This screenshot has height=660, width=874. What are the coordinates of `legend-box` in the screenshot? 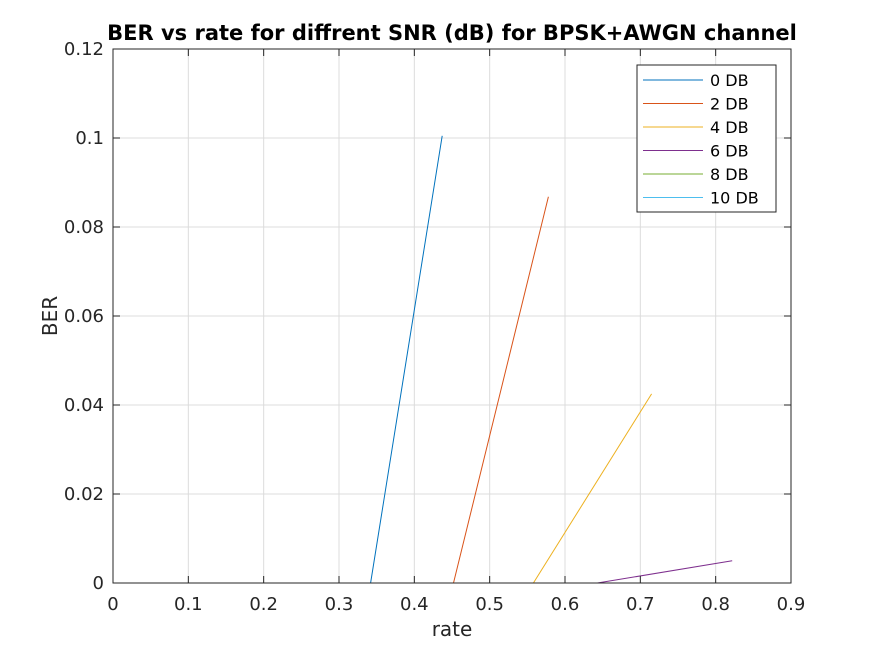 It's located at (706, 138).